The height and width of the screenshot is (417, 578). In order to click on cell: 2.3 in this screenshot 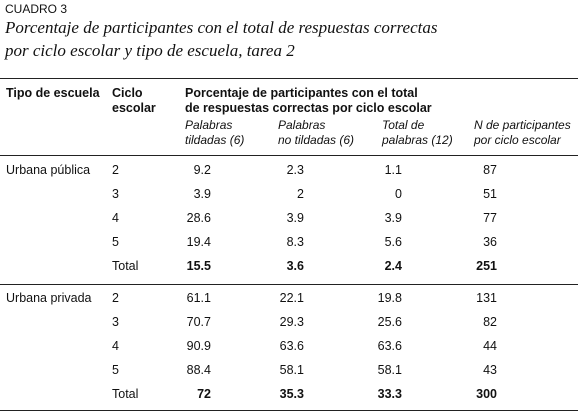, I will do `click(295, 170)`.